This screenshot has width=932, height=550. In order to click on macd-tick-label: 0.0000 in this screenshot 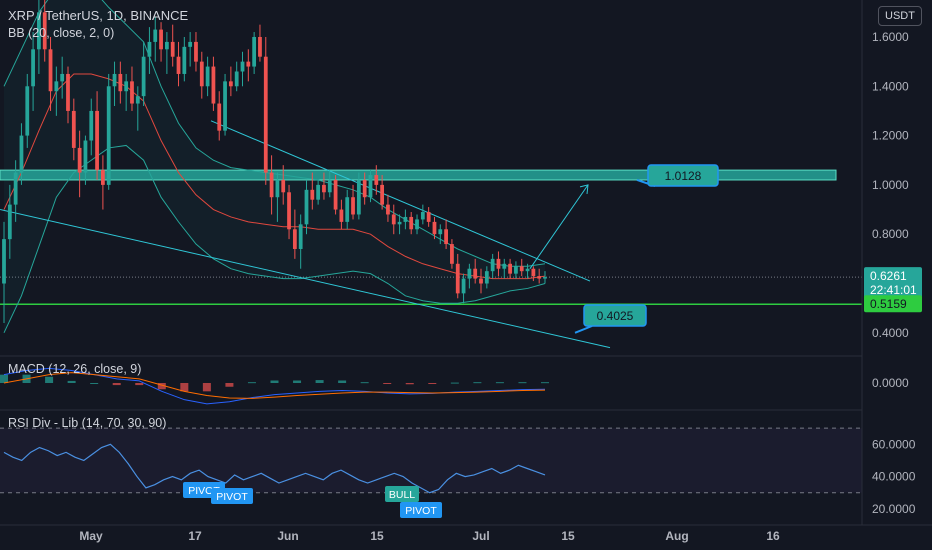, I will do `click(890, 383)`.